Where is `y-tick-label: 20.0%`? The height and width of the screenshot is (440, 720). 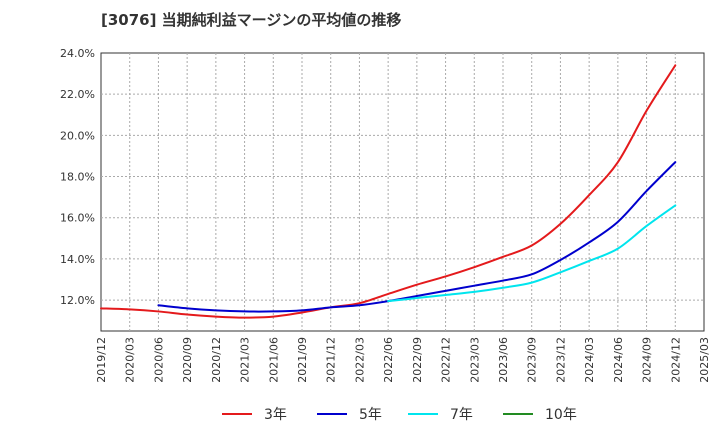
y-tick-label: 20.0% is located at coordinates (77, 135).